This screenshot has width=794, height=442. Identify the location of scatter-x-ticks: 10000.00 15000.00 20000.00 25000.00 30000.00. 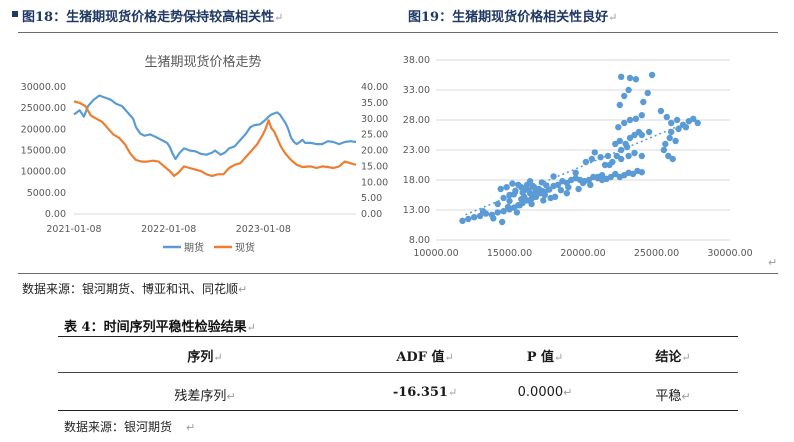
(582, 253).